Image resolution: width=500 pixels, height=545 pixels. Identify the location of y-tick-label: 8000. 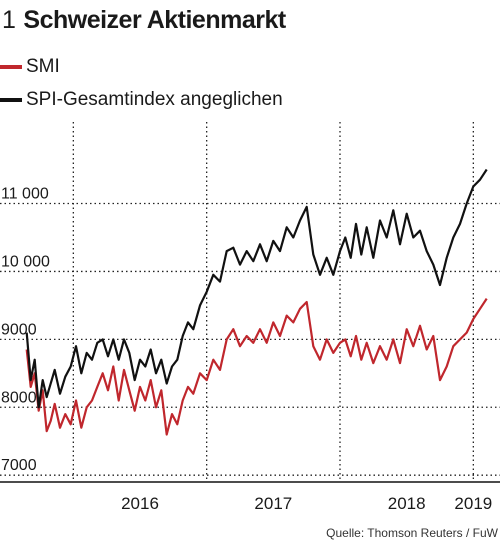
(19, 397).